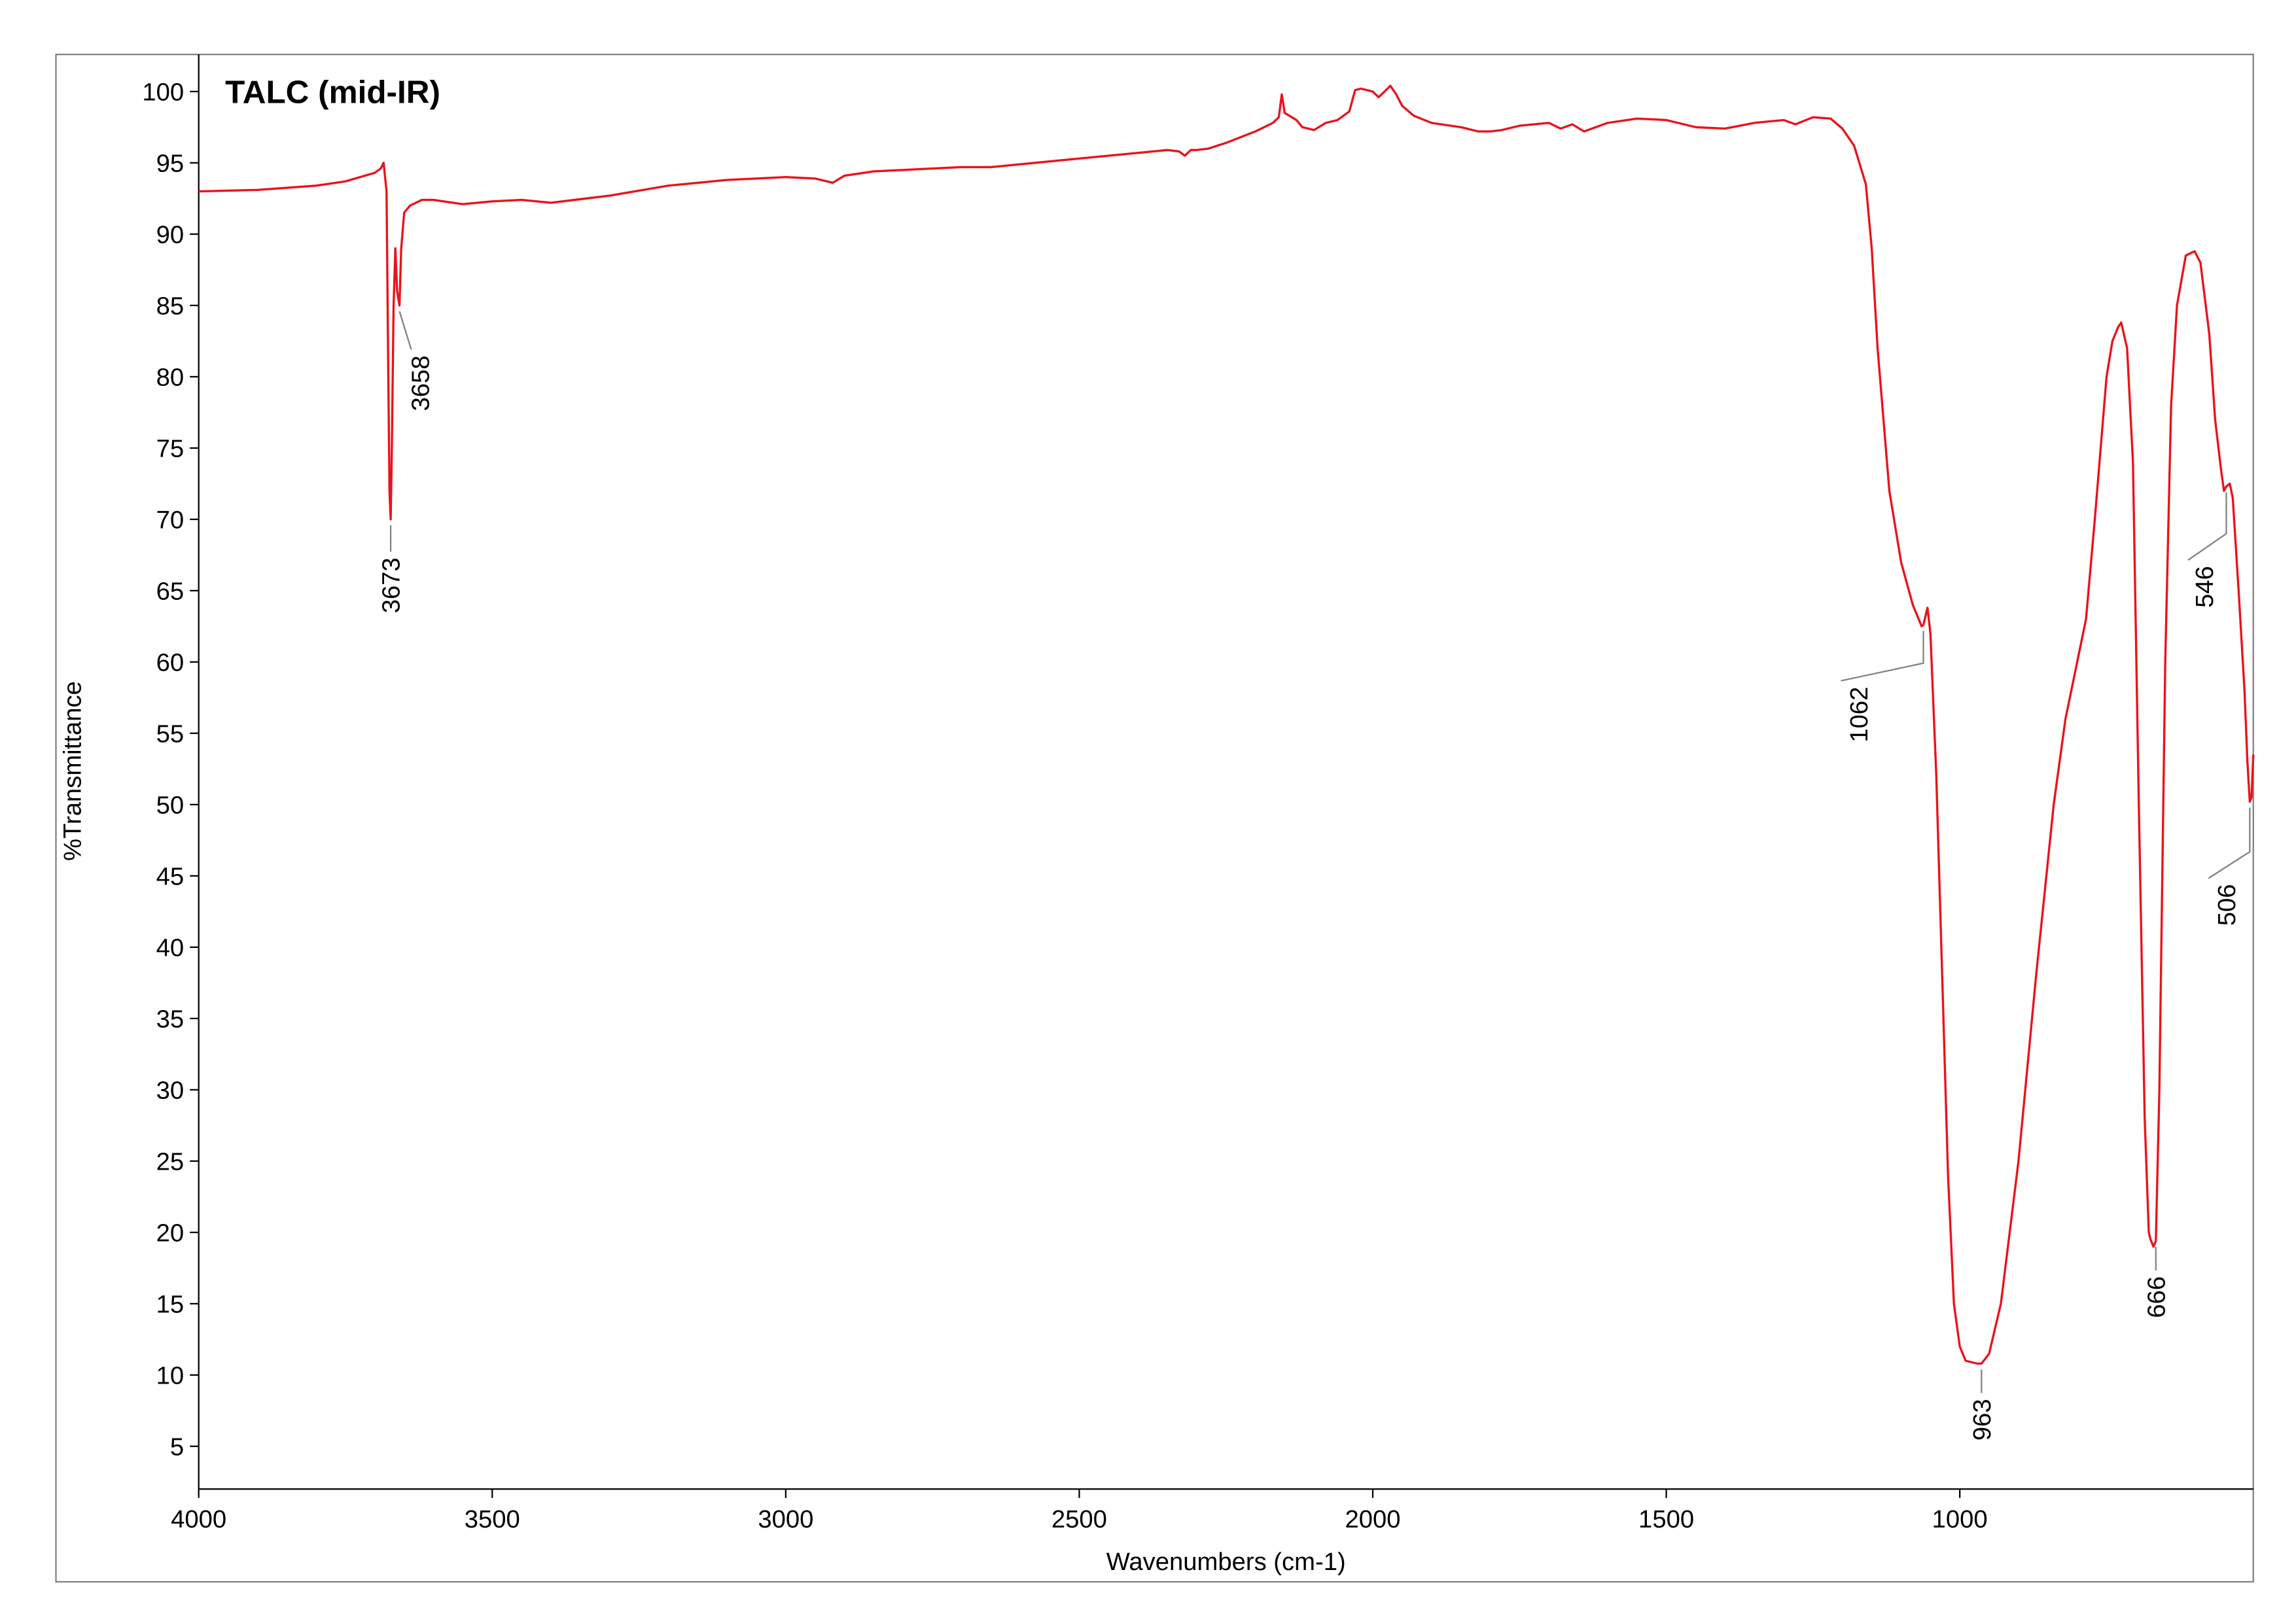  I want to click on y-tick-label: 95, so click(170, 163).